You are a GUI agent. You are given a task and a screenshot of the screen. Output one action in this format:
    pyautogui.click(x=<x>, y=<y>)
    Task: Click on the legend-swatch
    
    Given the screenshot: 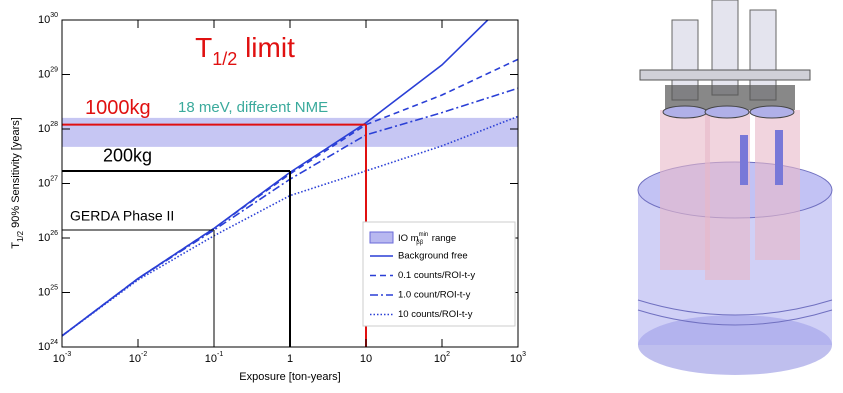 What is the action you would take?
    pyautogui.click(x=381, y=237)
    